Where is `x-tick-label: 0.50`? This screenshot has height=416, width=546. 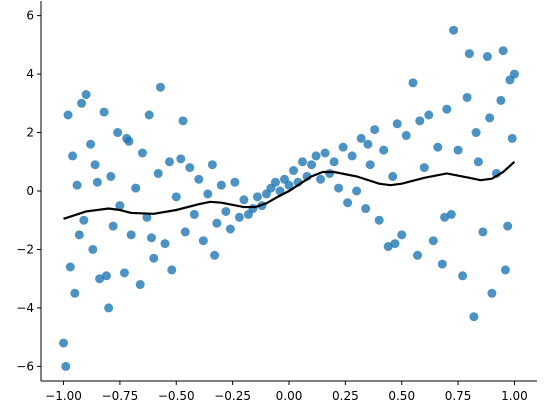 x-tick-label: 0.50 is located at coordinates (401, 396).